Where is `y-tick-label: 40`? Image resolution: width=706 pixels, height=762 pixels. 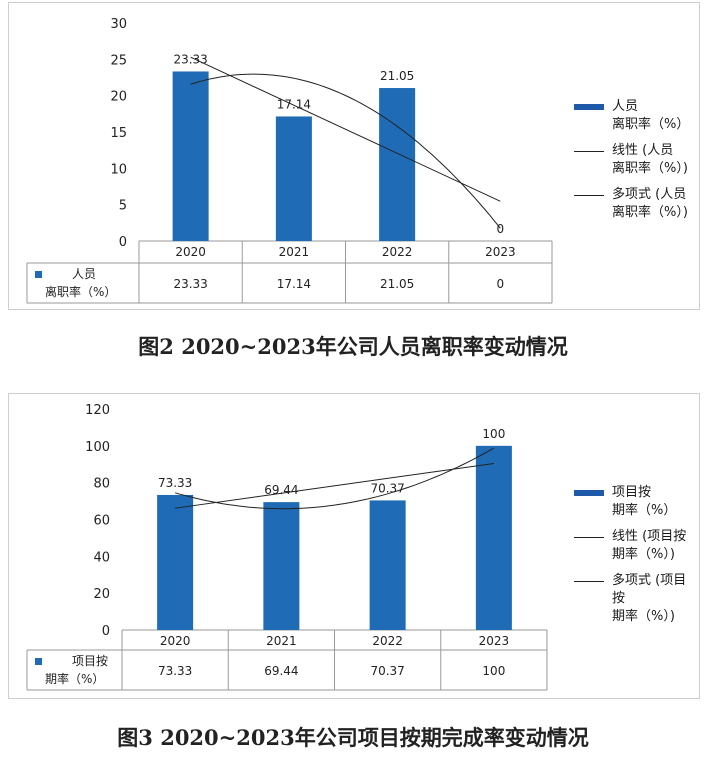
y-tick-label: 40 is located at coordinates (101, 557).